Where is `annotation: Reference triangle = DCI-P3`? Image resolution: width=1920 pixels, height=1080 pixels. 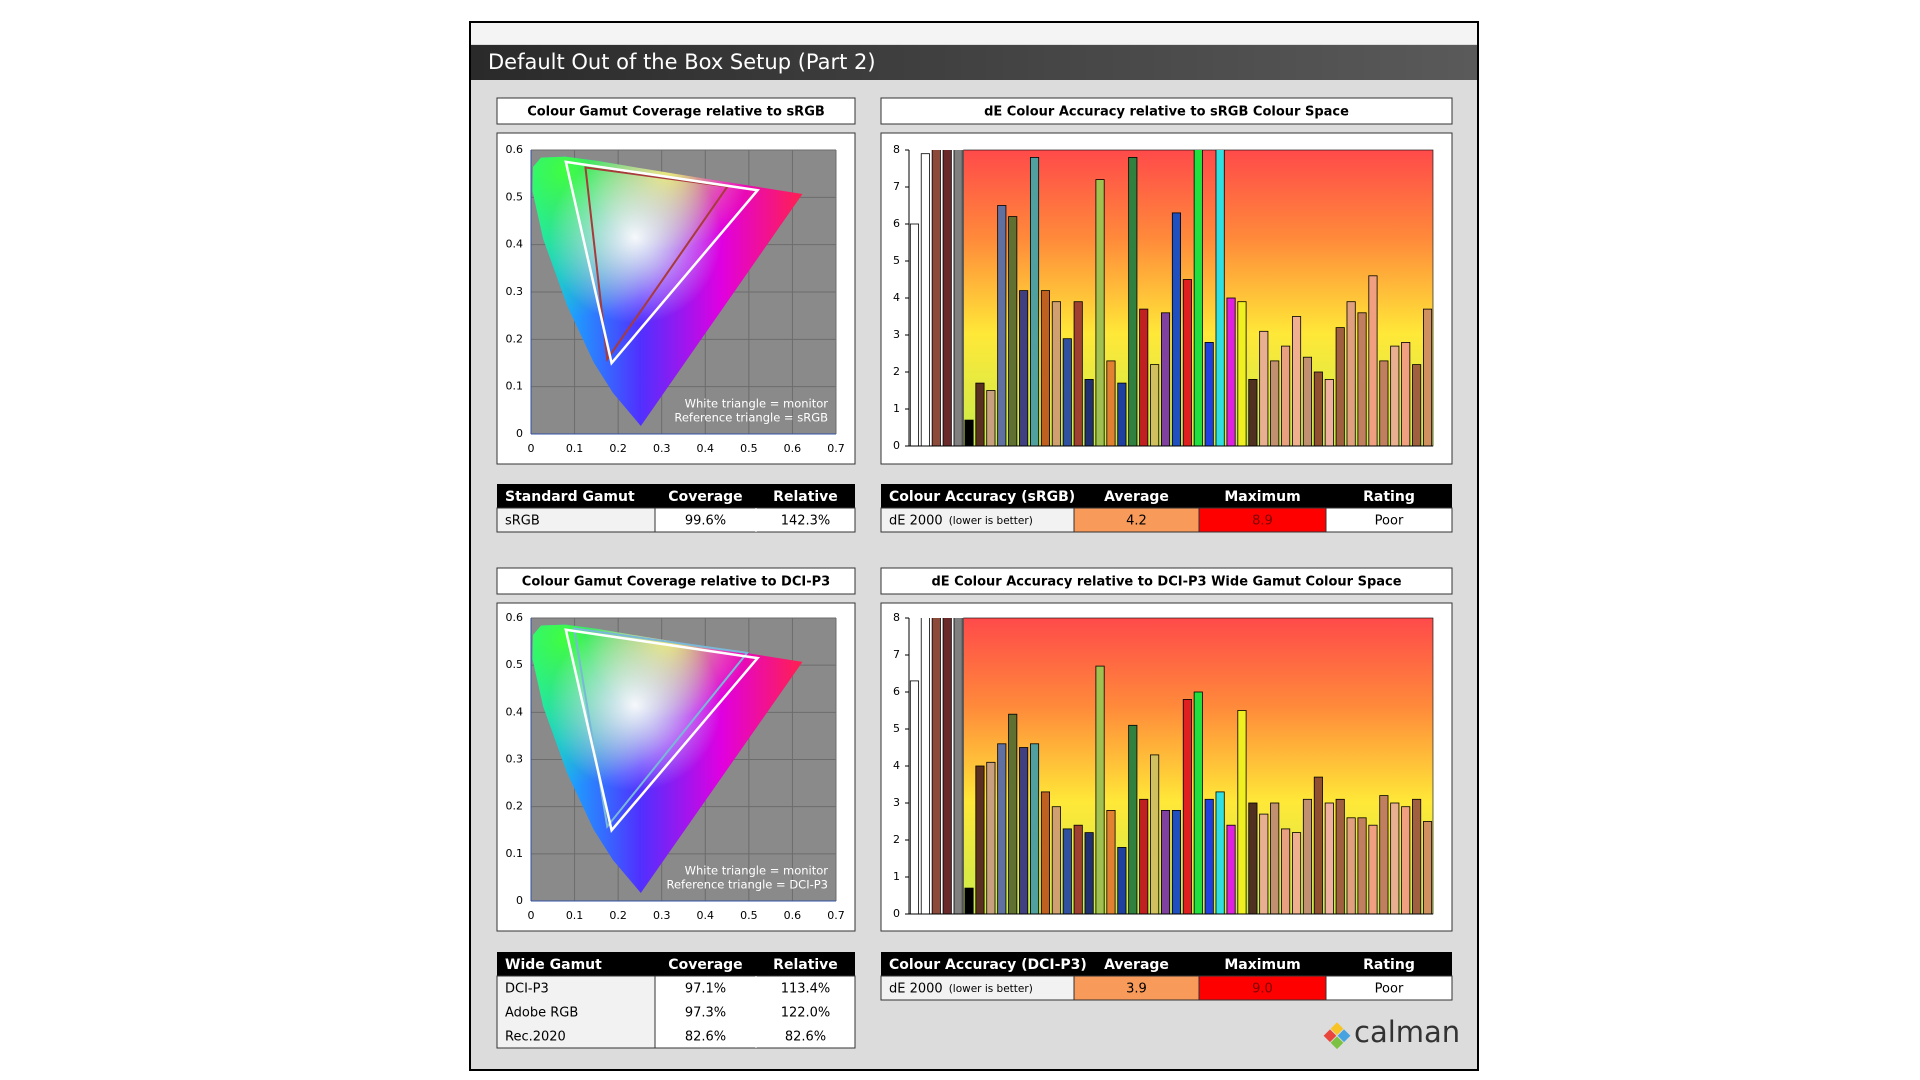
annotation: Reference triangle = DCI-P3 is located at coordinates (747, 885).